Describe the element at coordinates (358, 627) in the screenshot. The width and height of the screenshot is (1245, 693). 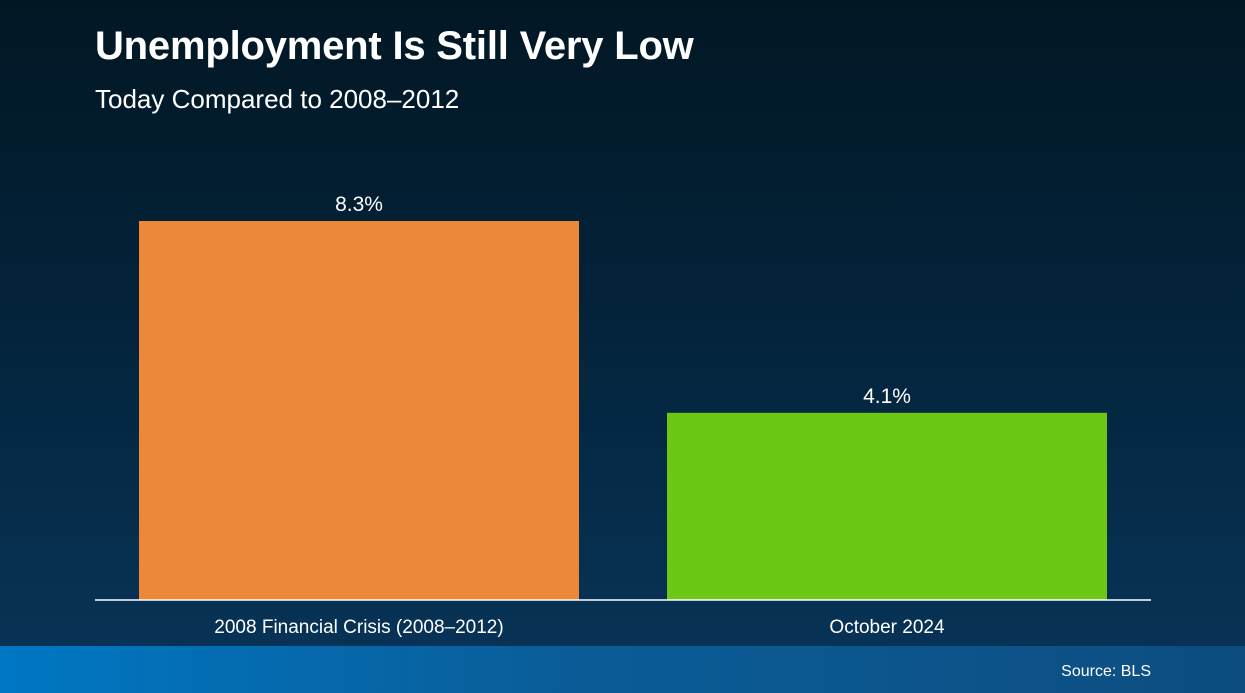
I see `category-label-1: 2008 Financial Crisis (2008–2012)` at that location.